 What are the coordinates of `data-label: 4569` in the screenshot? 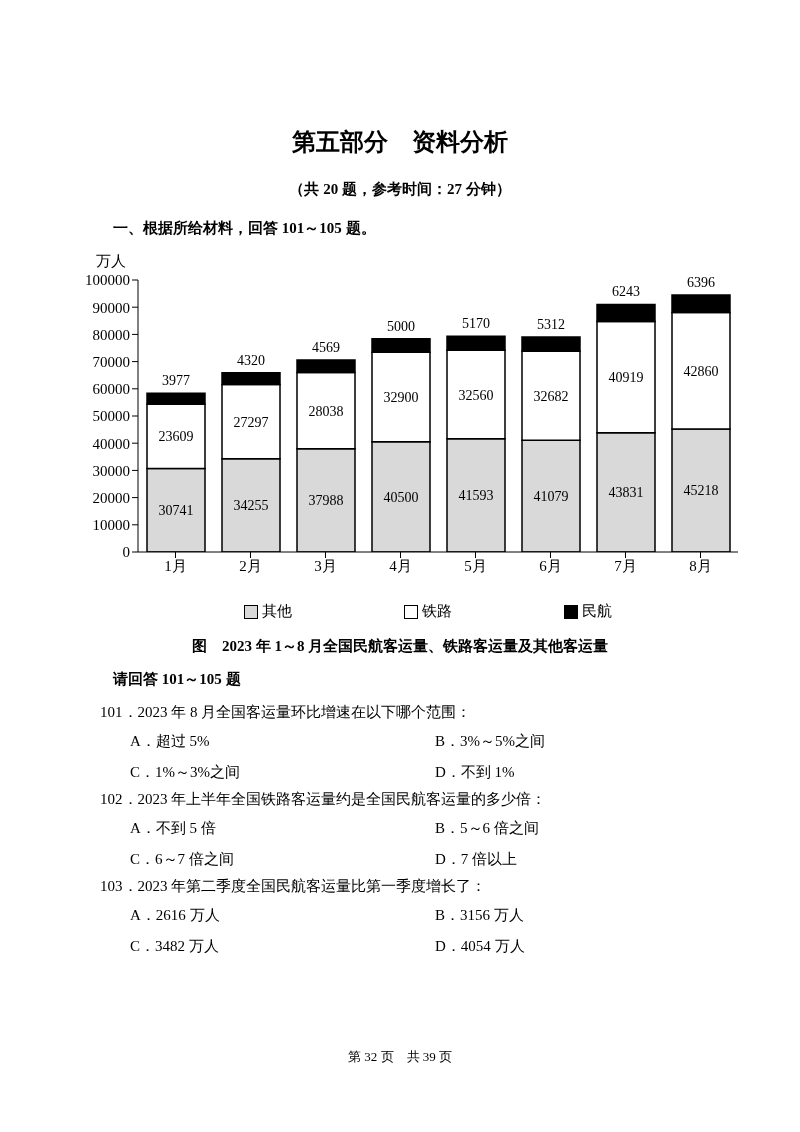 It's located at (326, 347).